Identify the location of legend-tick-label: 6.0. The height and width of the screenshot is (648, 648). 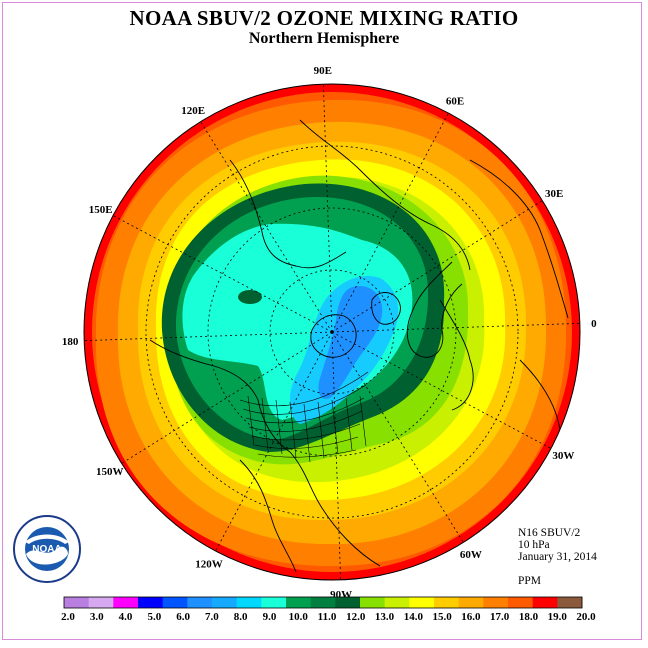
(183, 617).